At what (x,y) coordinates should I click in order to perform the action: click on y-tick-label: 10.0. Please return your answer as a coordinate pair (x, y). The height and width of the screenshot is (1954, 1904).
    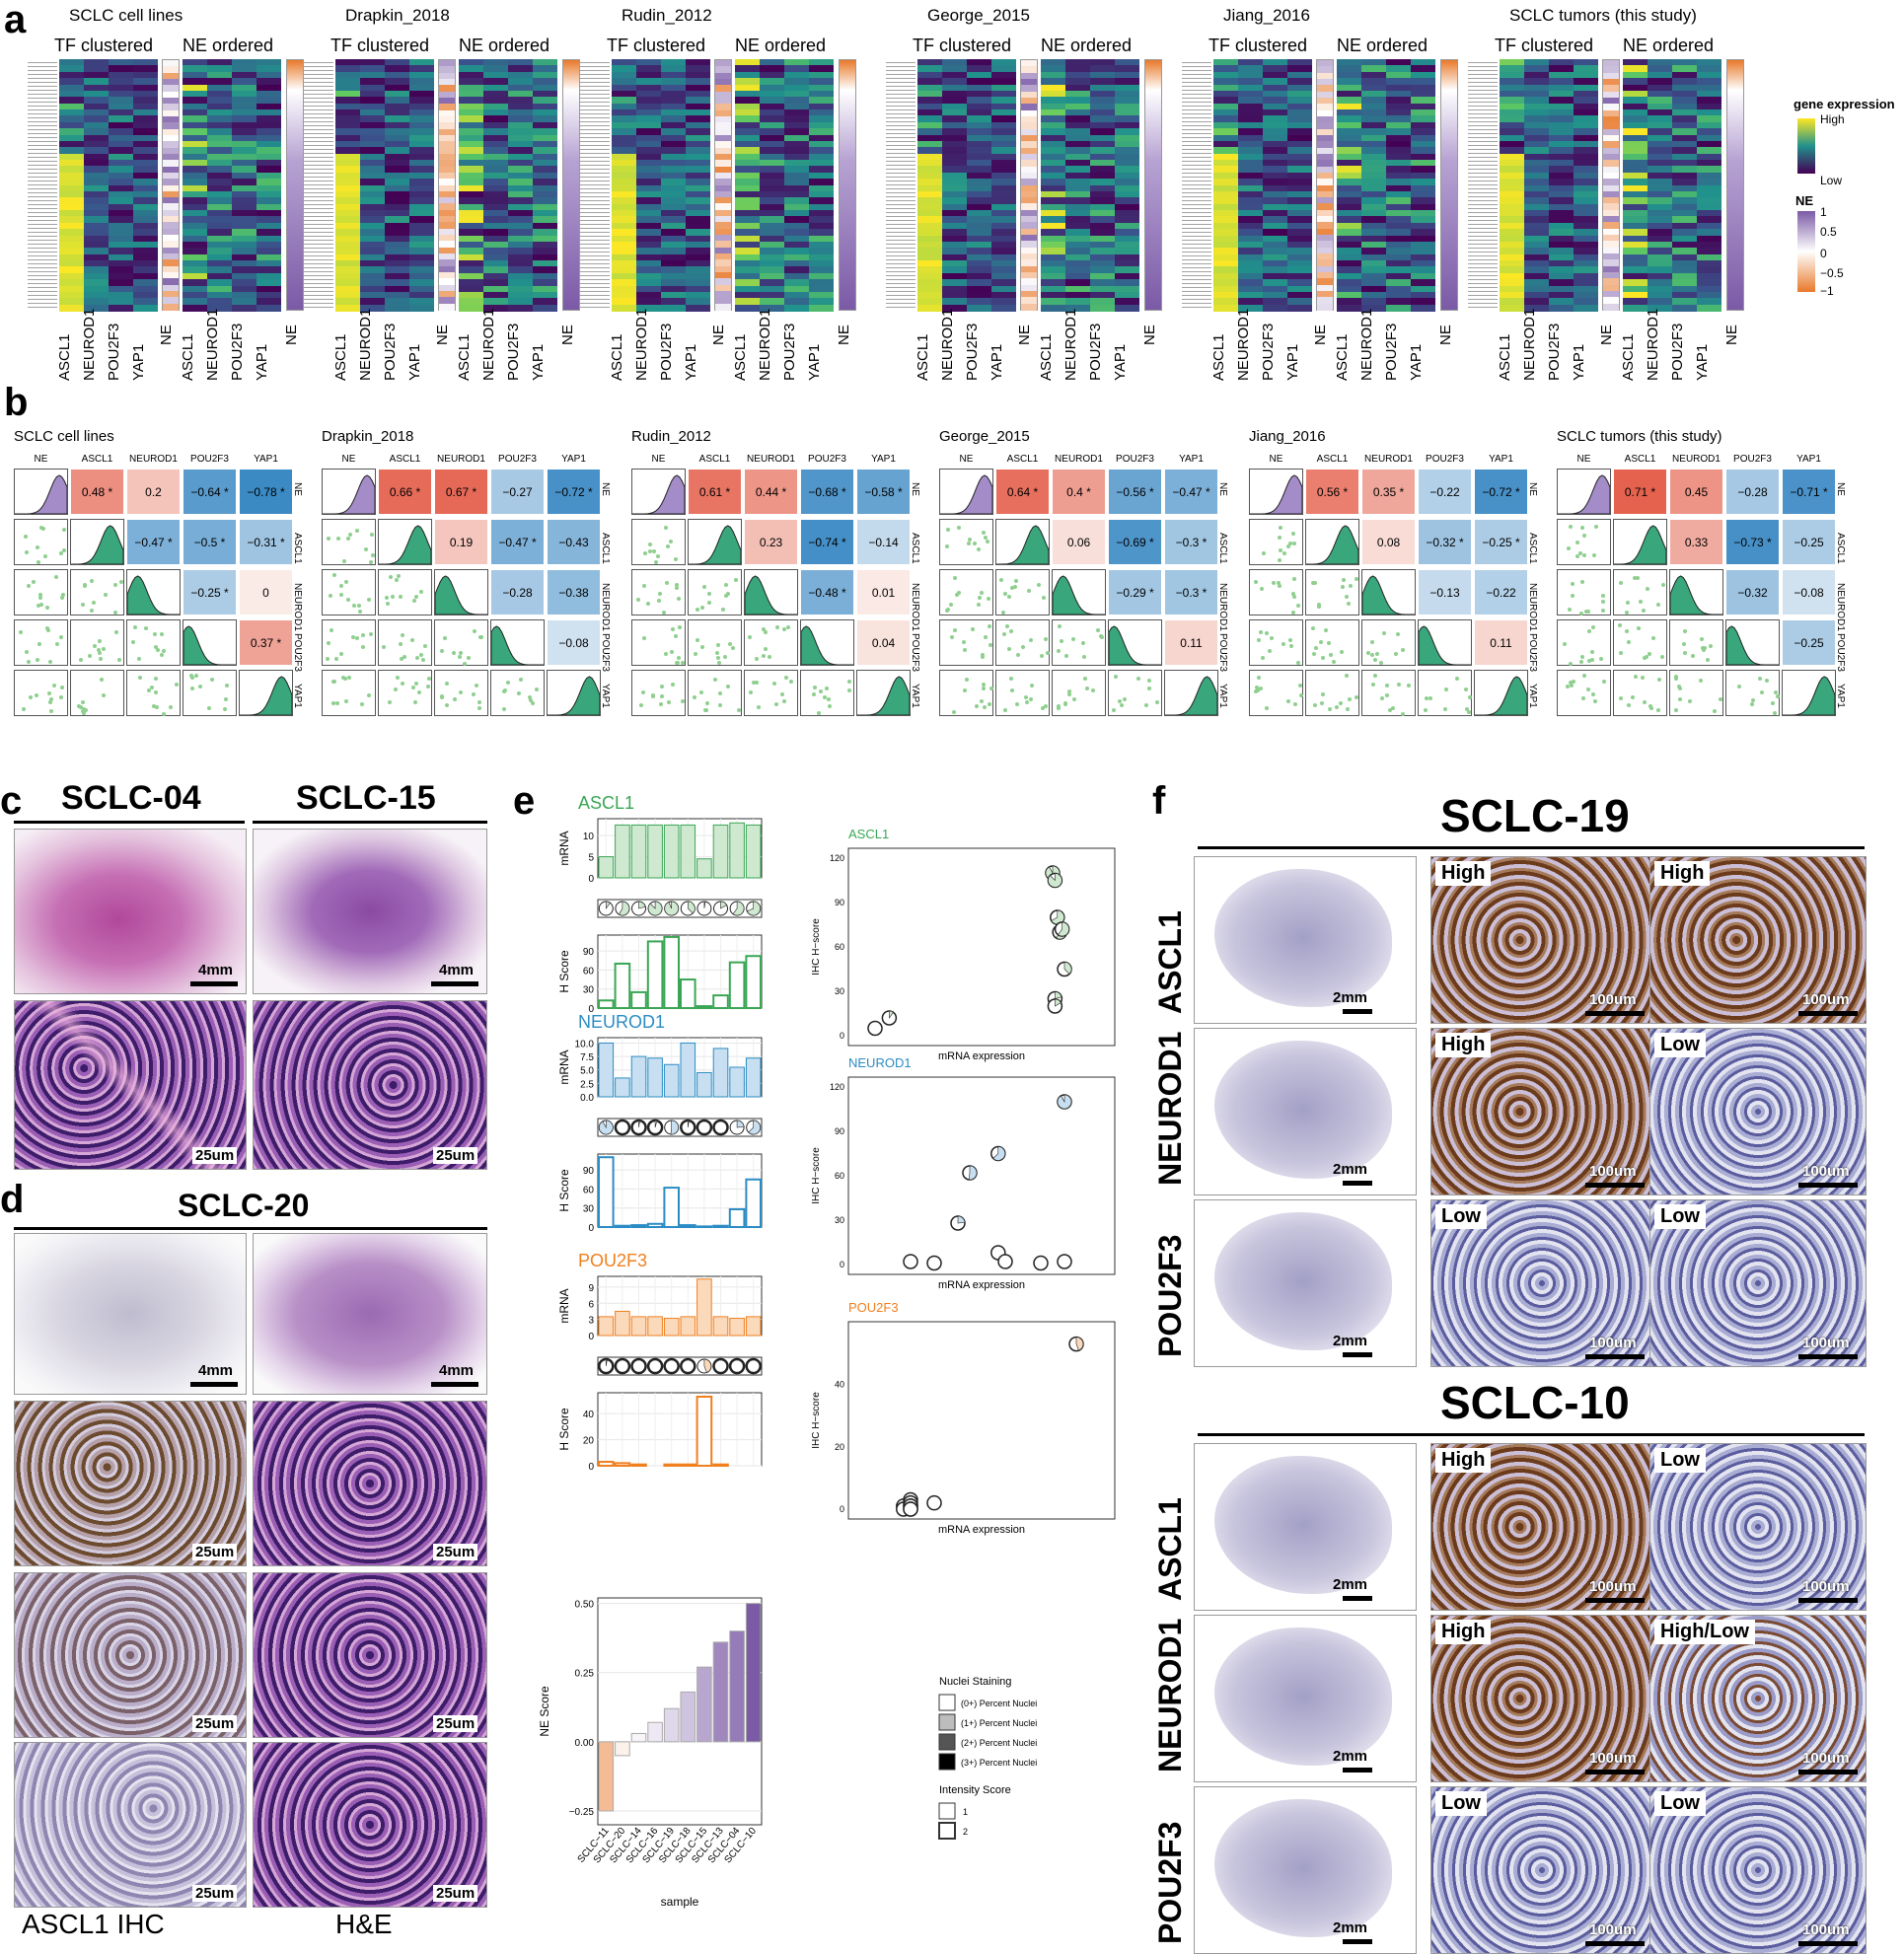
    Looking at the image, I should click on (585, 1044).